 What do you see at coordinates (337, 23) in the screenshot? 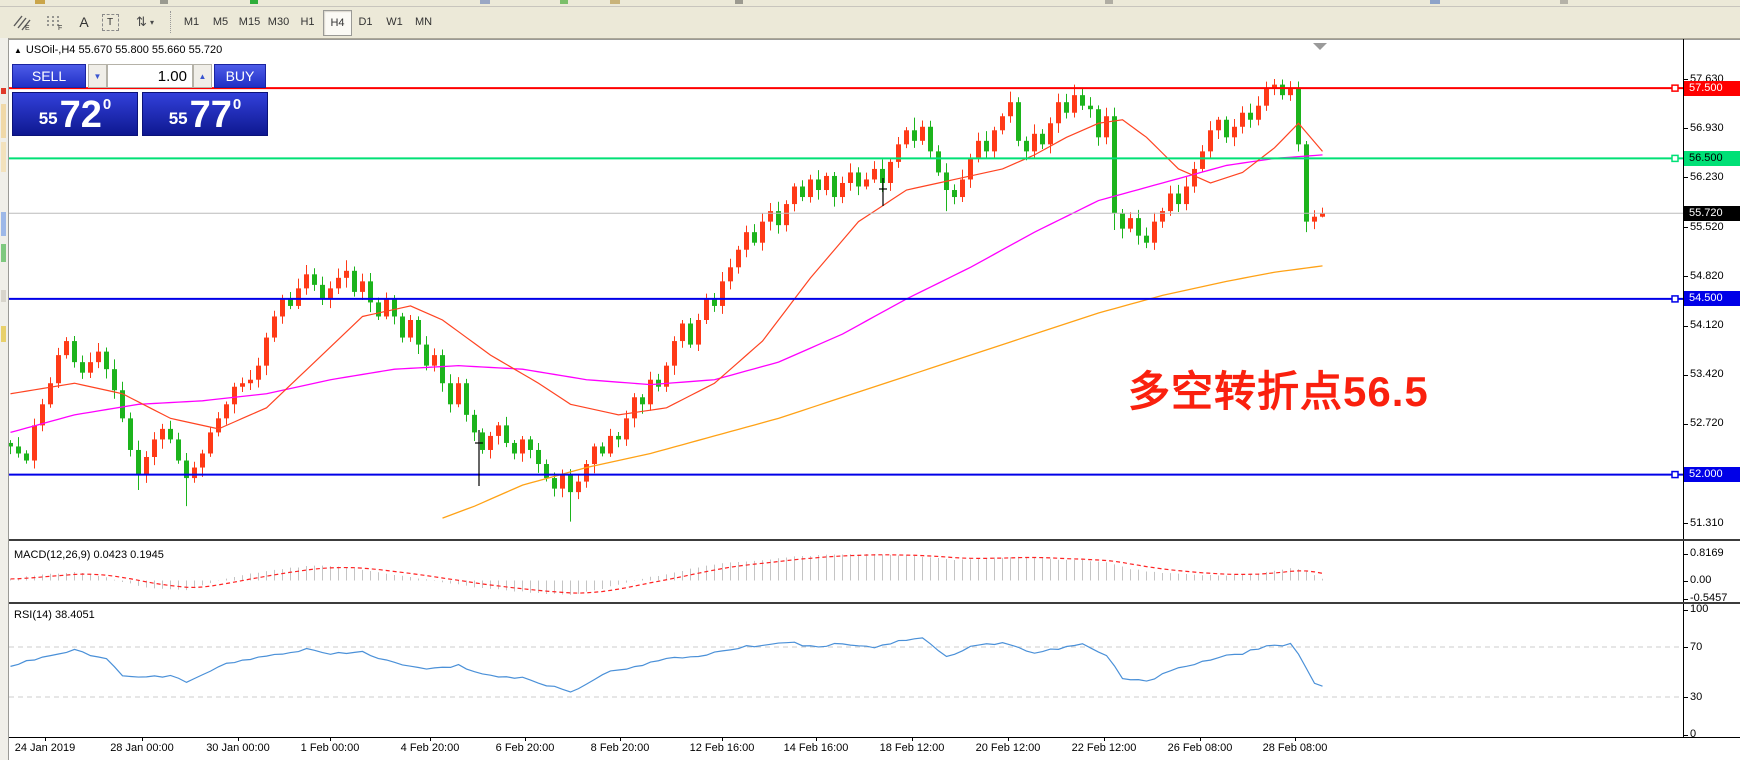
I see `timeframe-button-h4: H4` at bounding box center [337, 23].